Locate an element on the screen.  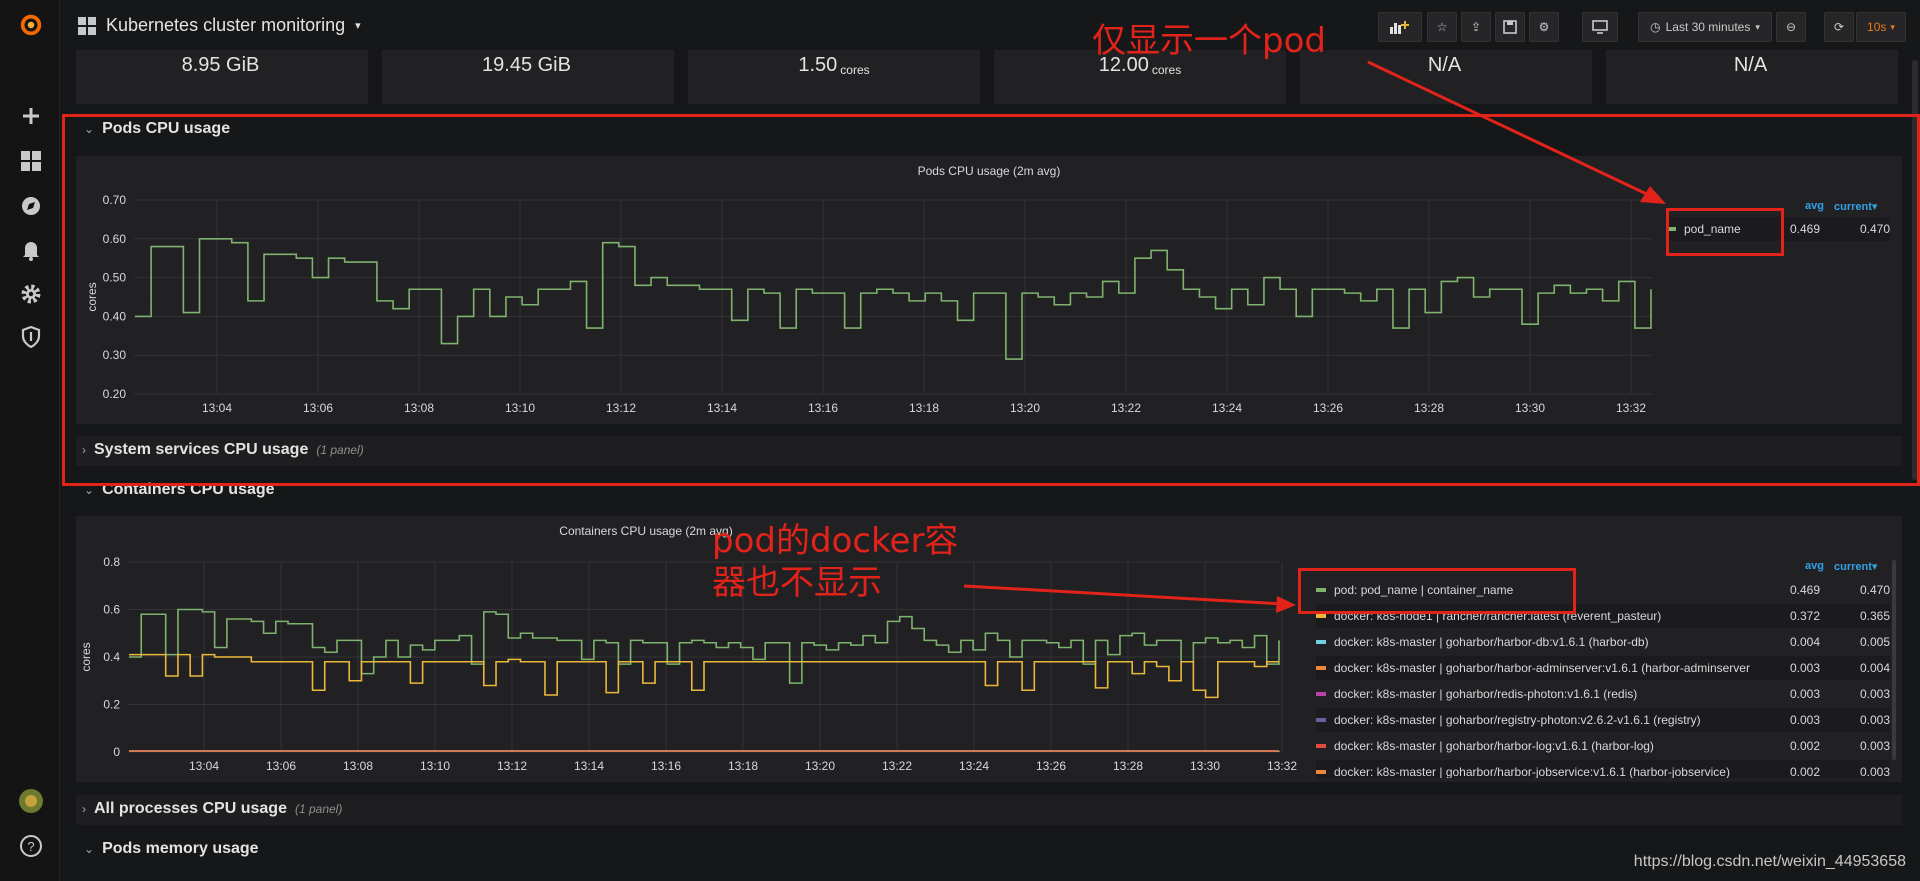
dashboard-title-picker: Kubernetes cluster monitoring ▾ is located at coordinates (219, 25).